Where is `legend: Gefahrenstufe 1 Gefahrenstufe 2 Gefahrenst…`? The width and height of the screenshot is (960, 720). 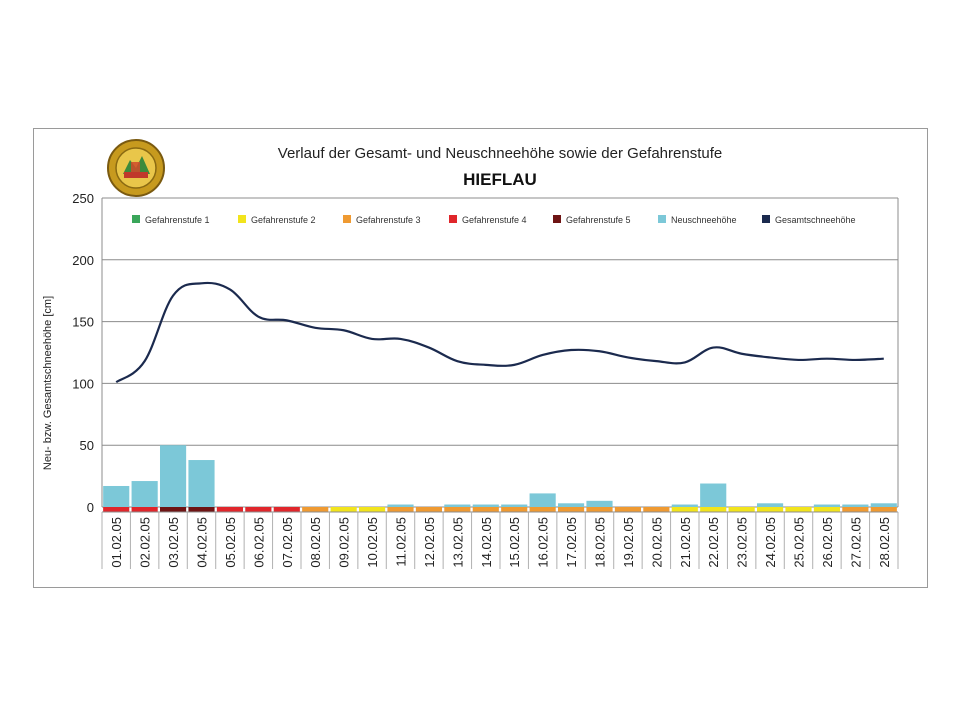 legend: Gefahrenstufe 1 Gefahrenstufe 2 Gefahrenst… is located at coordinates (494, 220).